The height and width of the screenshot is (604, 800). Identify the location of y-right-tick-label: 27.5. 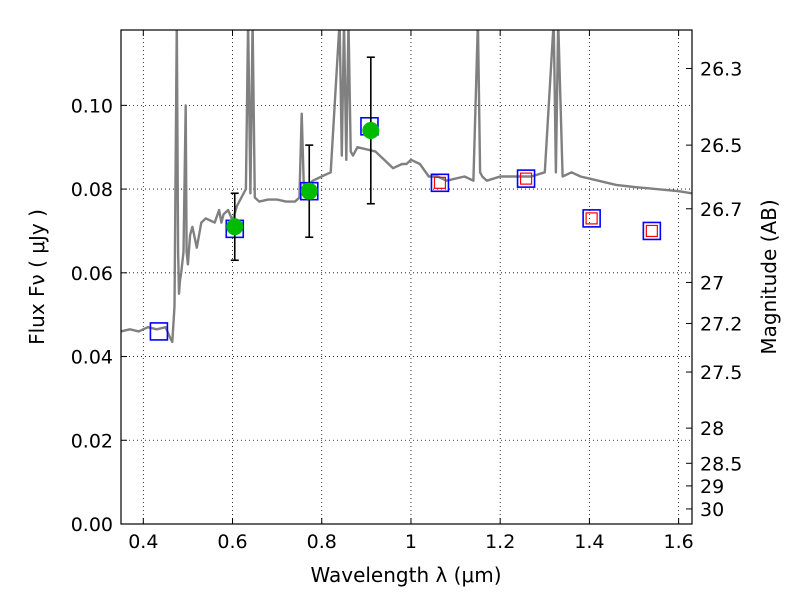
(721, 373).